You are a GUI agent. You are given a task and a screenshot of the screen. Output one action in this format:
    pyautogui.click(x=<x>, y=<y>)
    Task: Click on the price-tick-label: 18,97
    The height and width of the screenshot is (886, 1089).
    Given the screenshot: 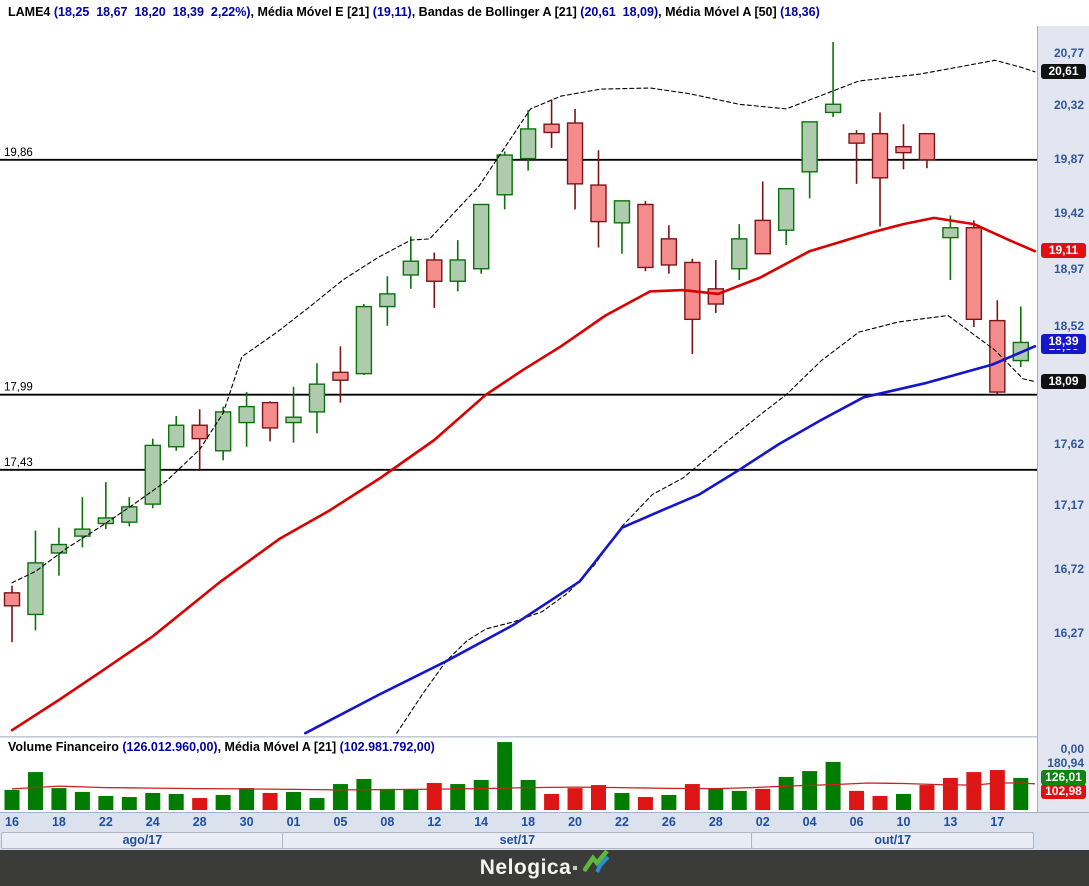 What is the action you would take?
    pyautogui.click(x=1068, y=268)
    